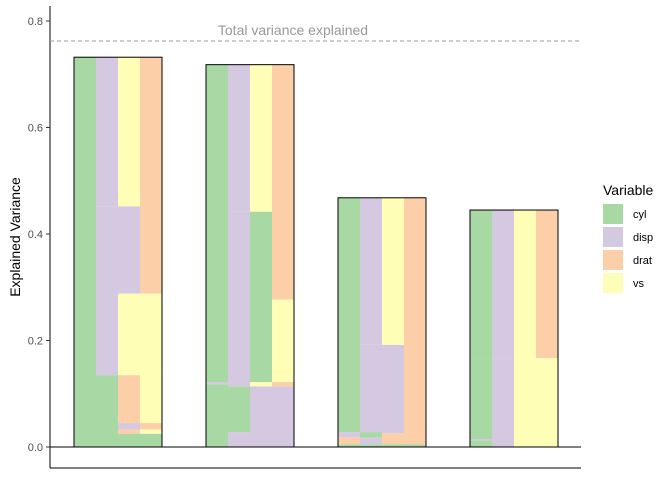  Describe the element at coordinates (35, 129) in the screenshot. I see `y-tick-label: 0.6` at that location.